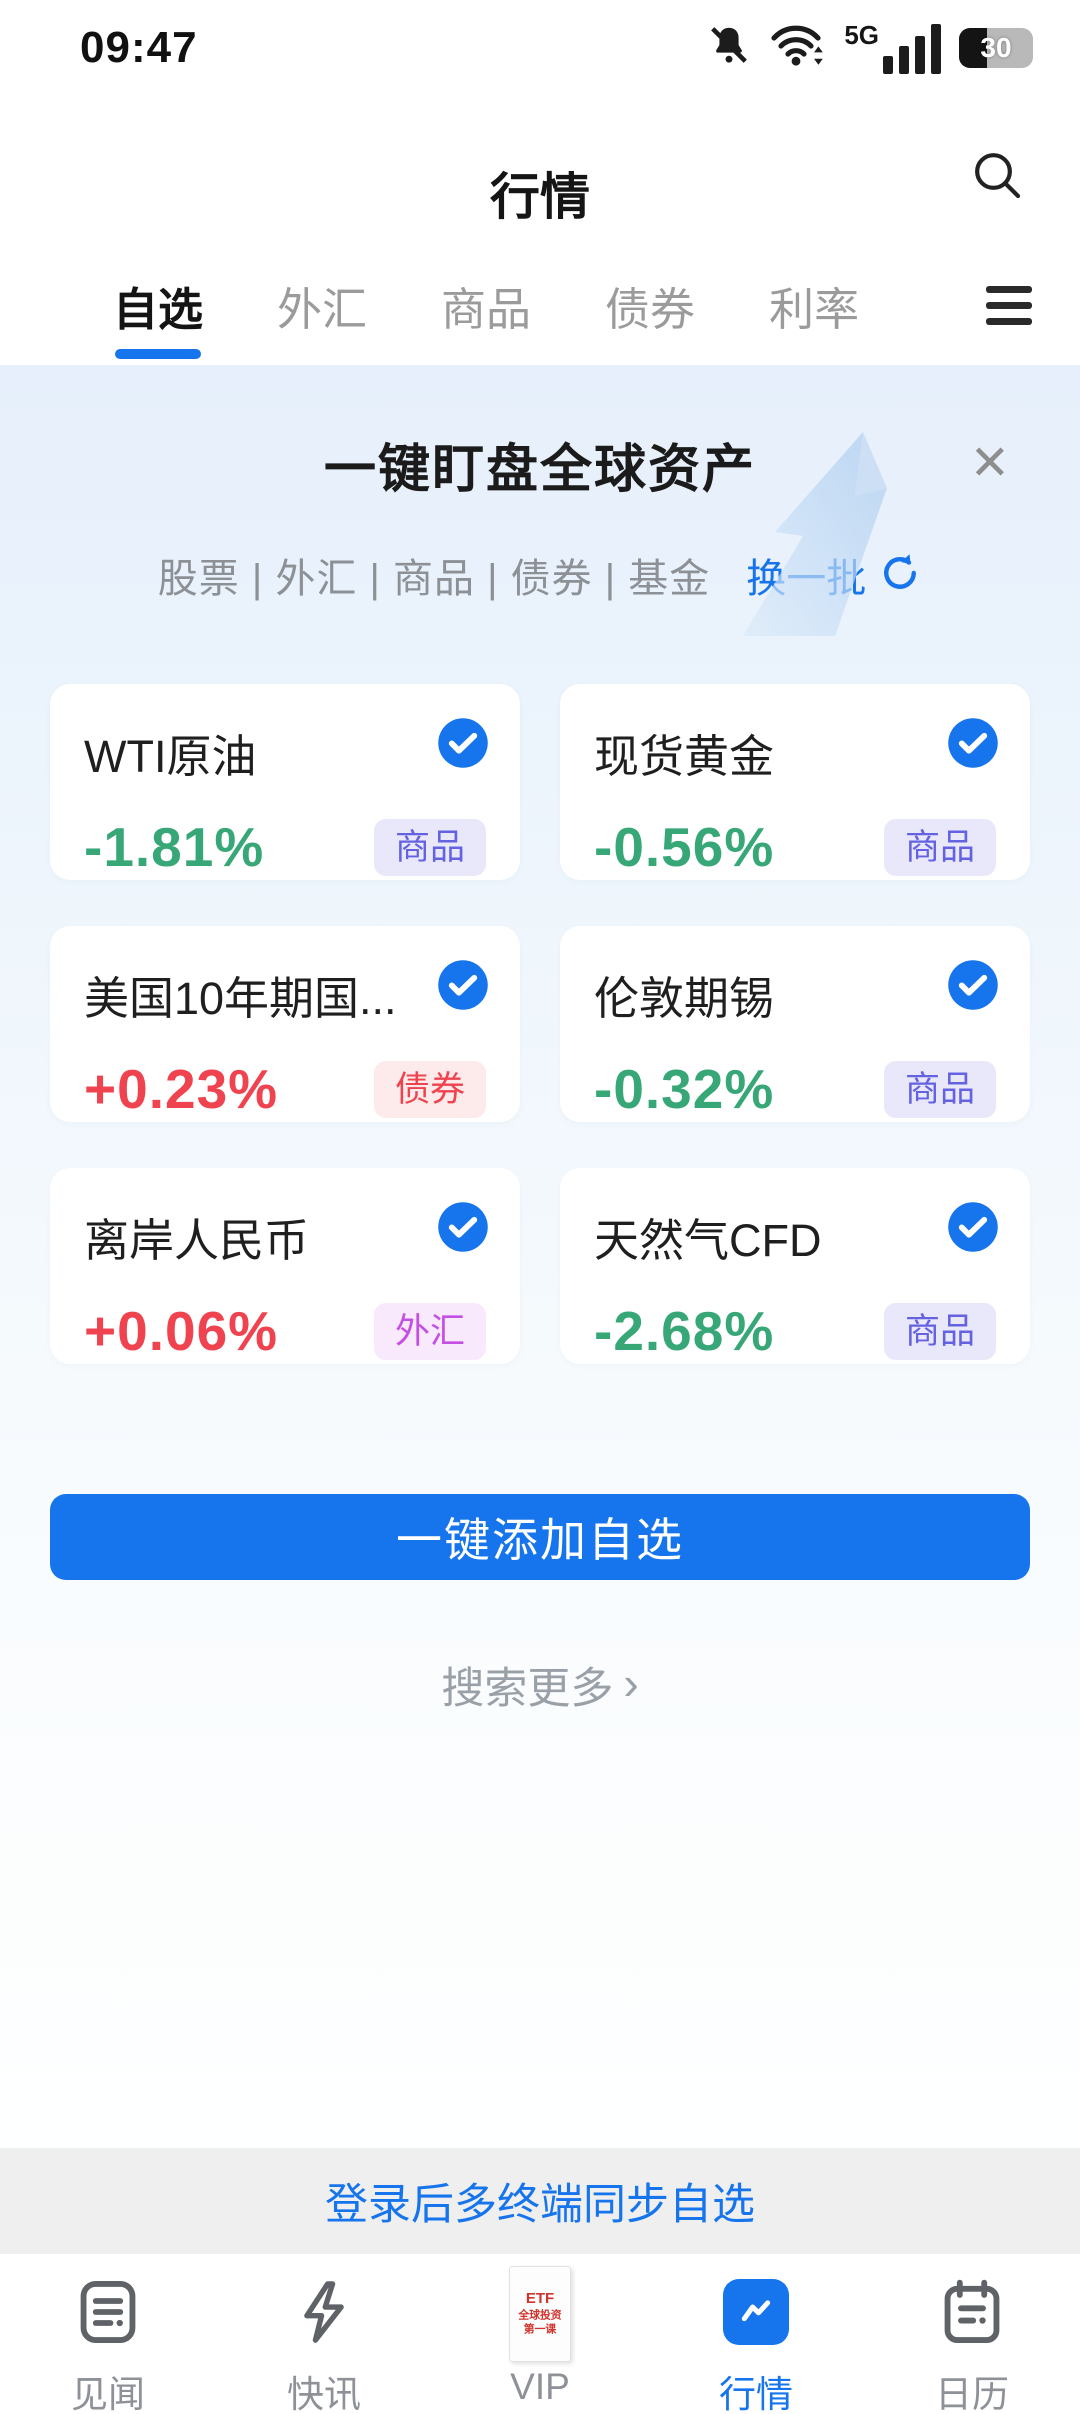  I want to click on refresh-batch-button: 换一批, so click(834, 575).